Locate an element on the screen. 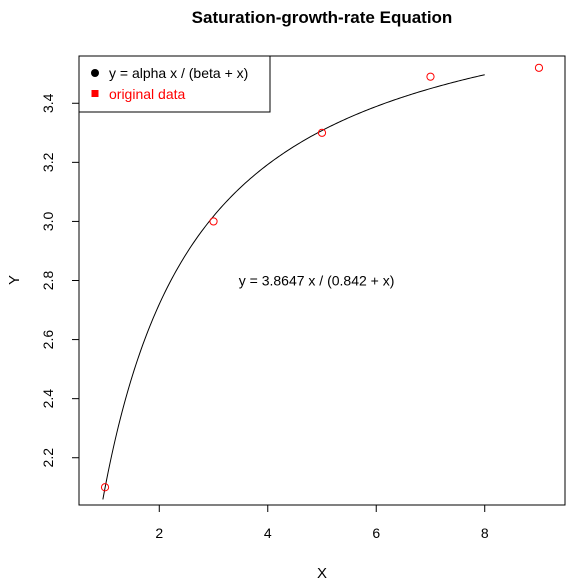 The width and height of the screenshot is (576, 586). x-tick-label-8: 8 is located at coordinates (485, 533).